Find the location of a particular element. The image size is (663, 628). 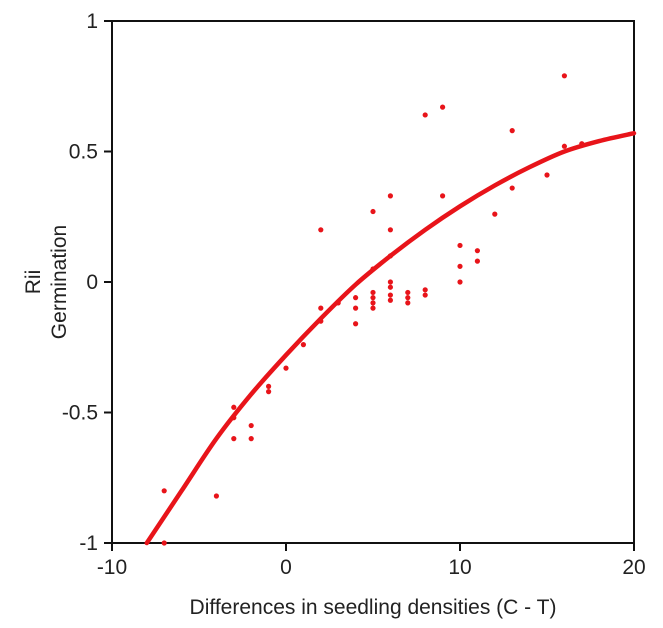

y-axis-title-line1: Rii is located at coordinates (33, 282).